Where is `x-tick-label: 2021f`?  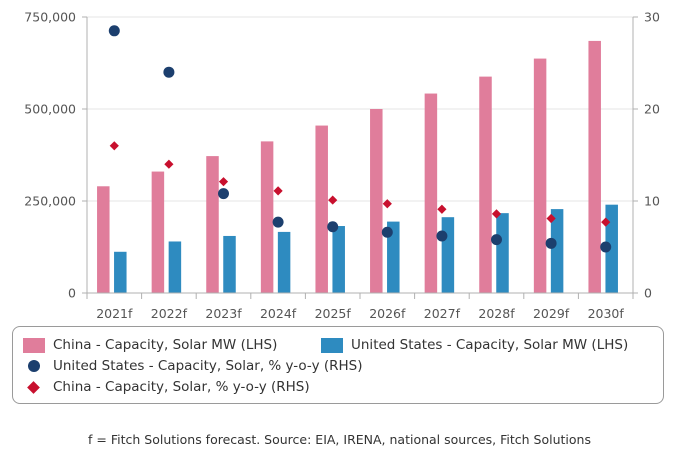
x-tick-label: 2021f is located at coordinates (114, 313).